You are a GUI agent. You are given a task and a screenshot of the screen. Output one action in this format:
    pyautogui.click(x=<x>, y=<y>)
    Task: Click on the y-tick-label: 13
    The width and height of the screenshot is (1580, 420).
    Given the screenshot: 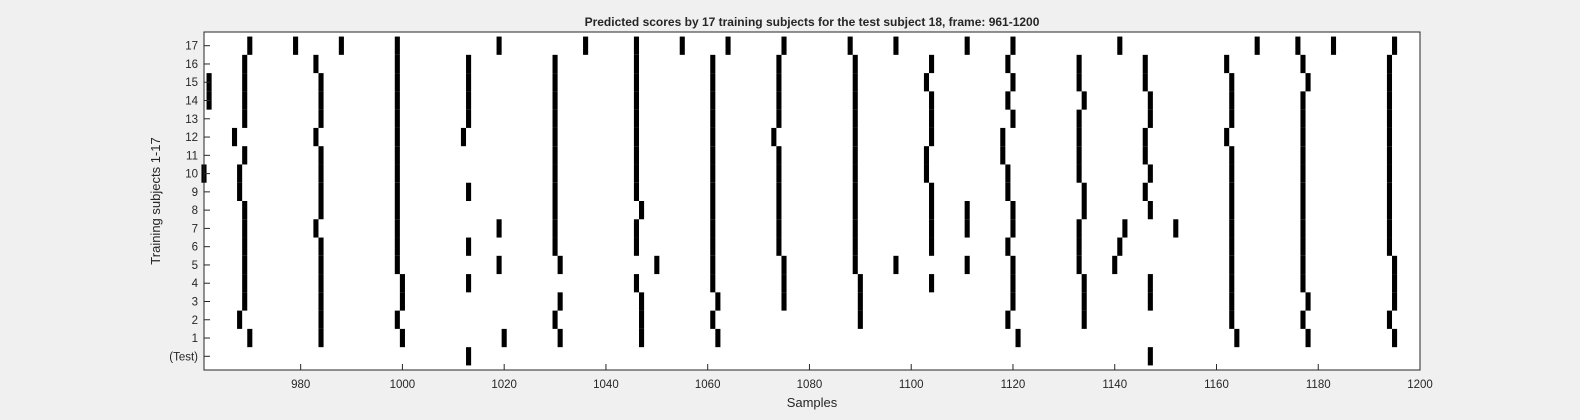 What is the action you would take?
    pyautogui.click(x=191, y=120)
    